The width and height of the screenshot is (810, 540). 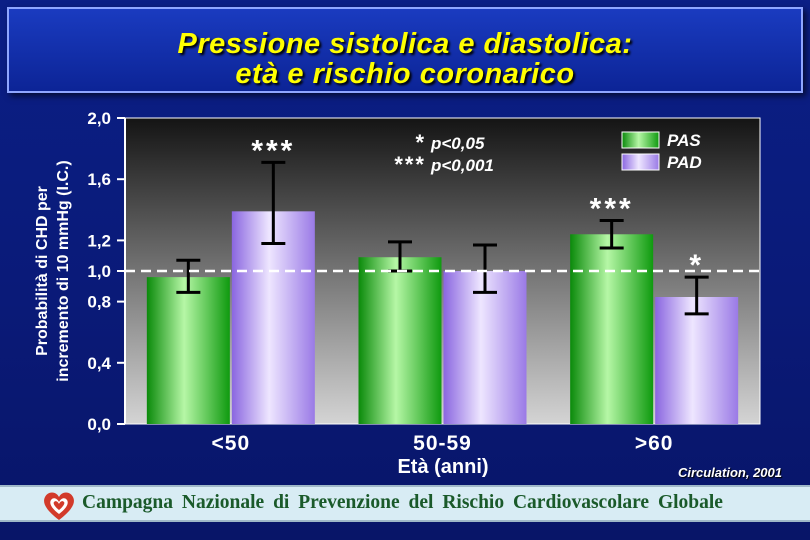 I want to click on significance-marker: *, so click(x=696, y=265).